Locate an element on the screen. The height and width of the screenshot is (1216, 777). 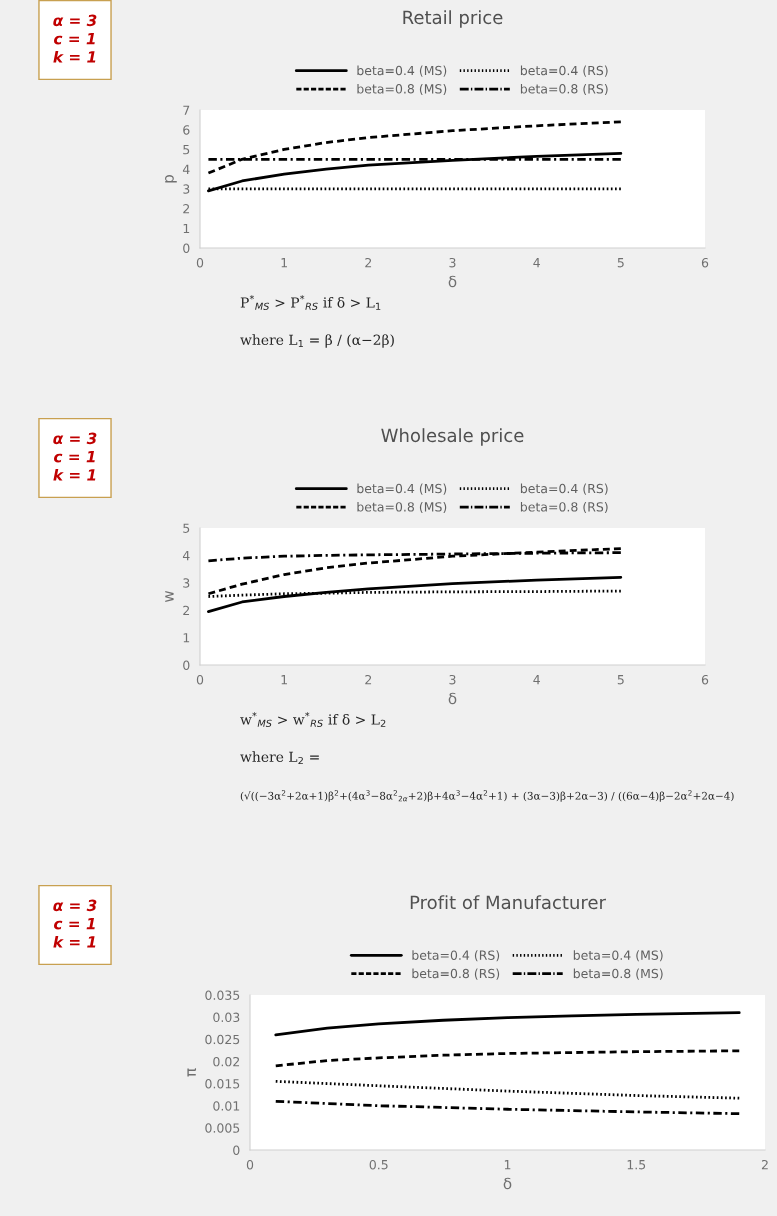
y-tick-label: 0.025 is located at coordinates (222, 1039).